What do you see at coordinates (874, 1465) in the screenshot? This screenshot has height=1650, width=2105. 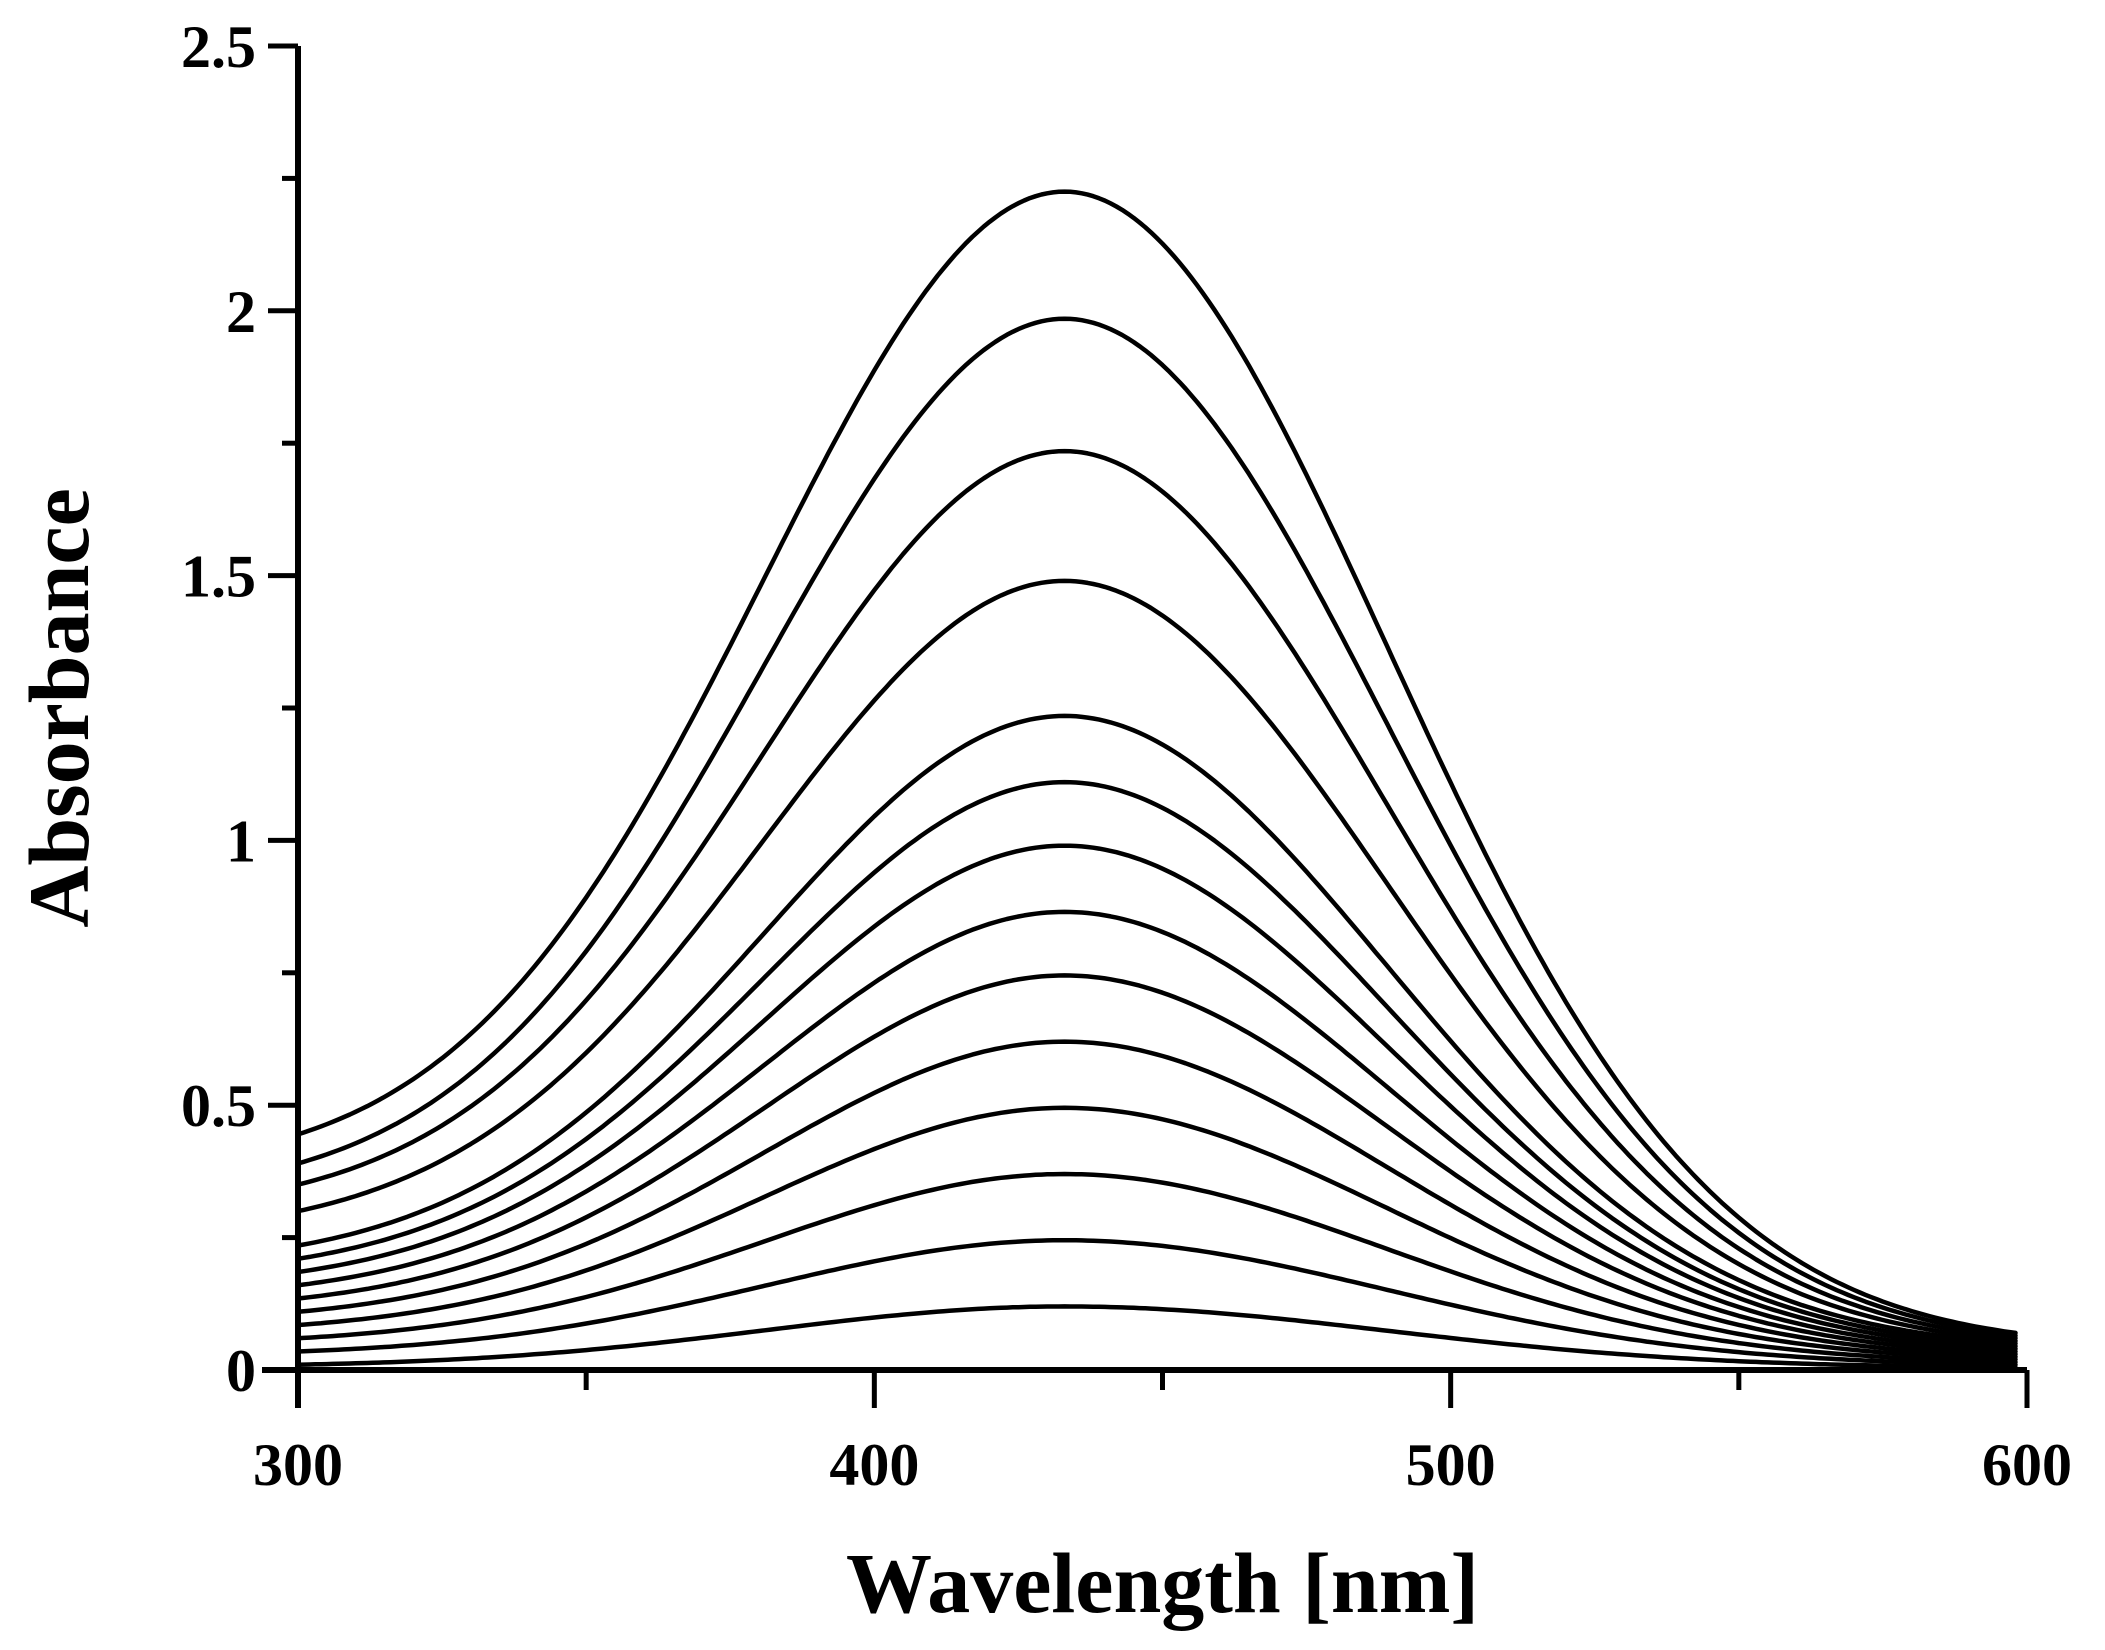 I see `x-tick-label: 400` at bounding box center [874, 1465].